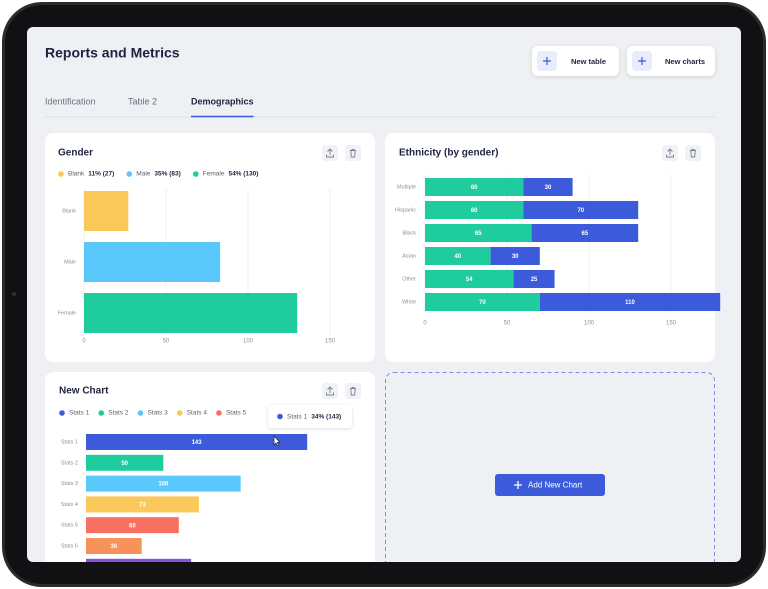 The image size is (768, 589). I want to click on data-label: 65, so click(478, 234).